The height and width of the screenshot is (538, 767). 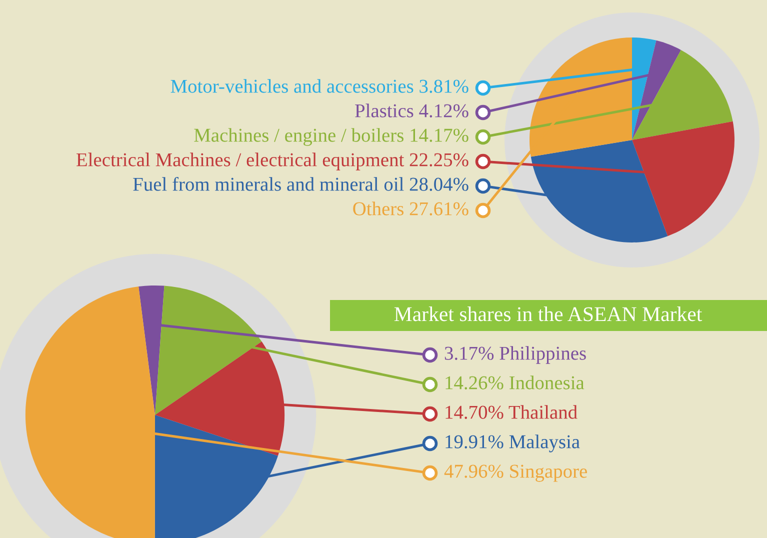 What do you see at coordinates (515, 383) in the screenshot?
I see `slice-label: 14.26% Indonesia` at bounding box center [515, 383].